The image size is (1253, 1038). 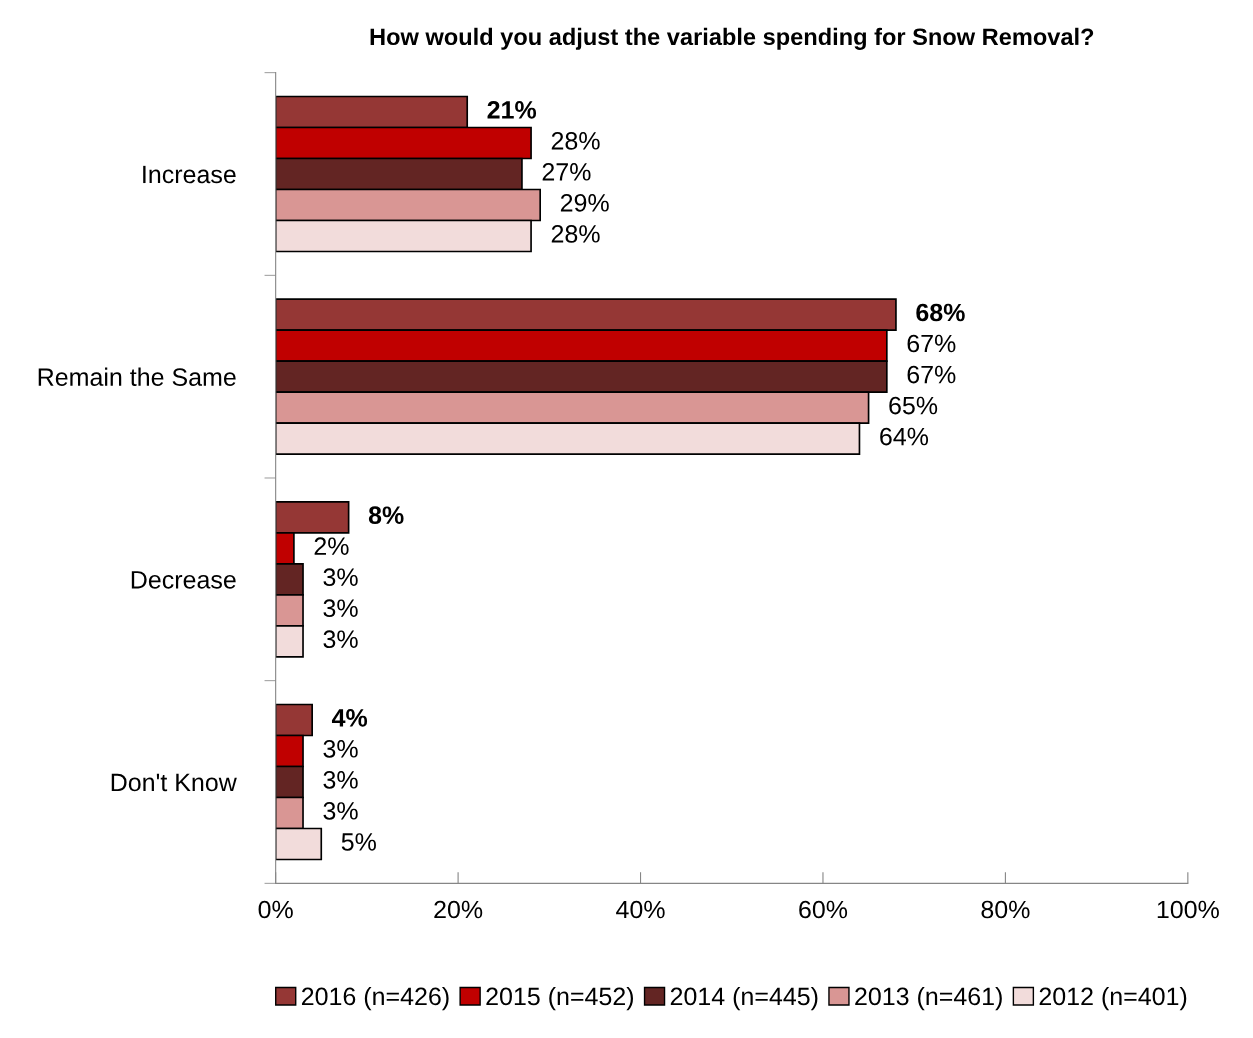 I want to click on x-tick-label: 60%, so click(x=823, y=909).